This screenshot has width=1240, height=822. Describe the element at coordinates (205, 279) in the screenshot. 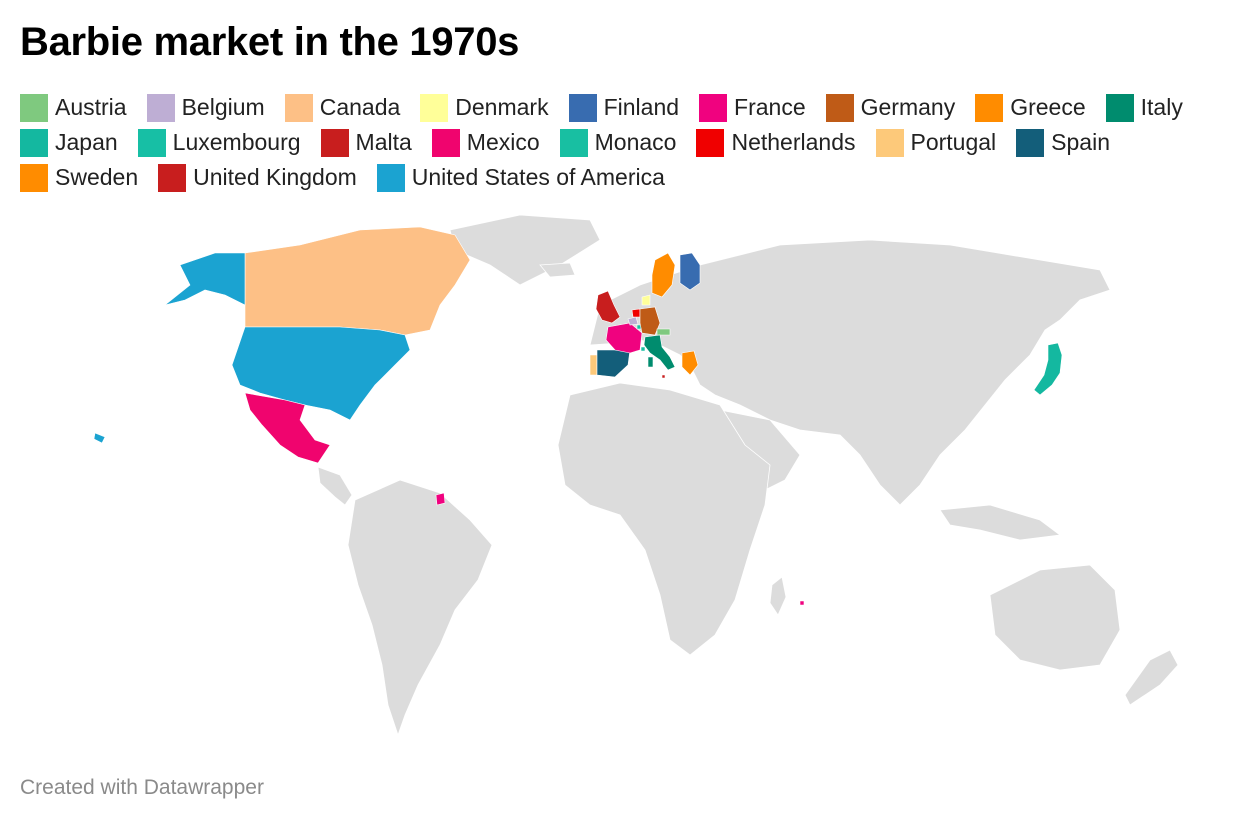

I see `country-usa-alaska` at that location.